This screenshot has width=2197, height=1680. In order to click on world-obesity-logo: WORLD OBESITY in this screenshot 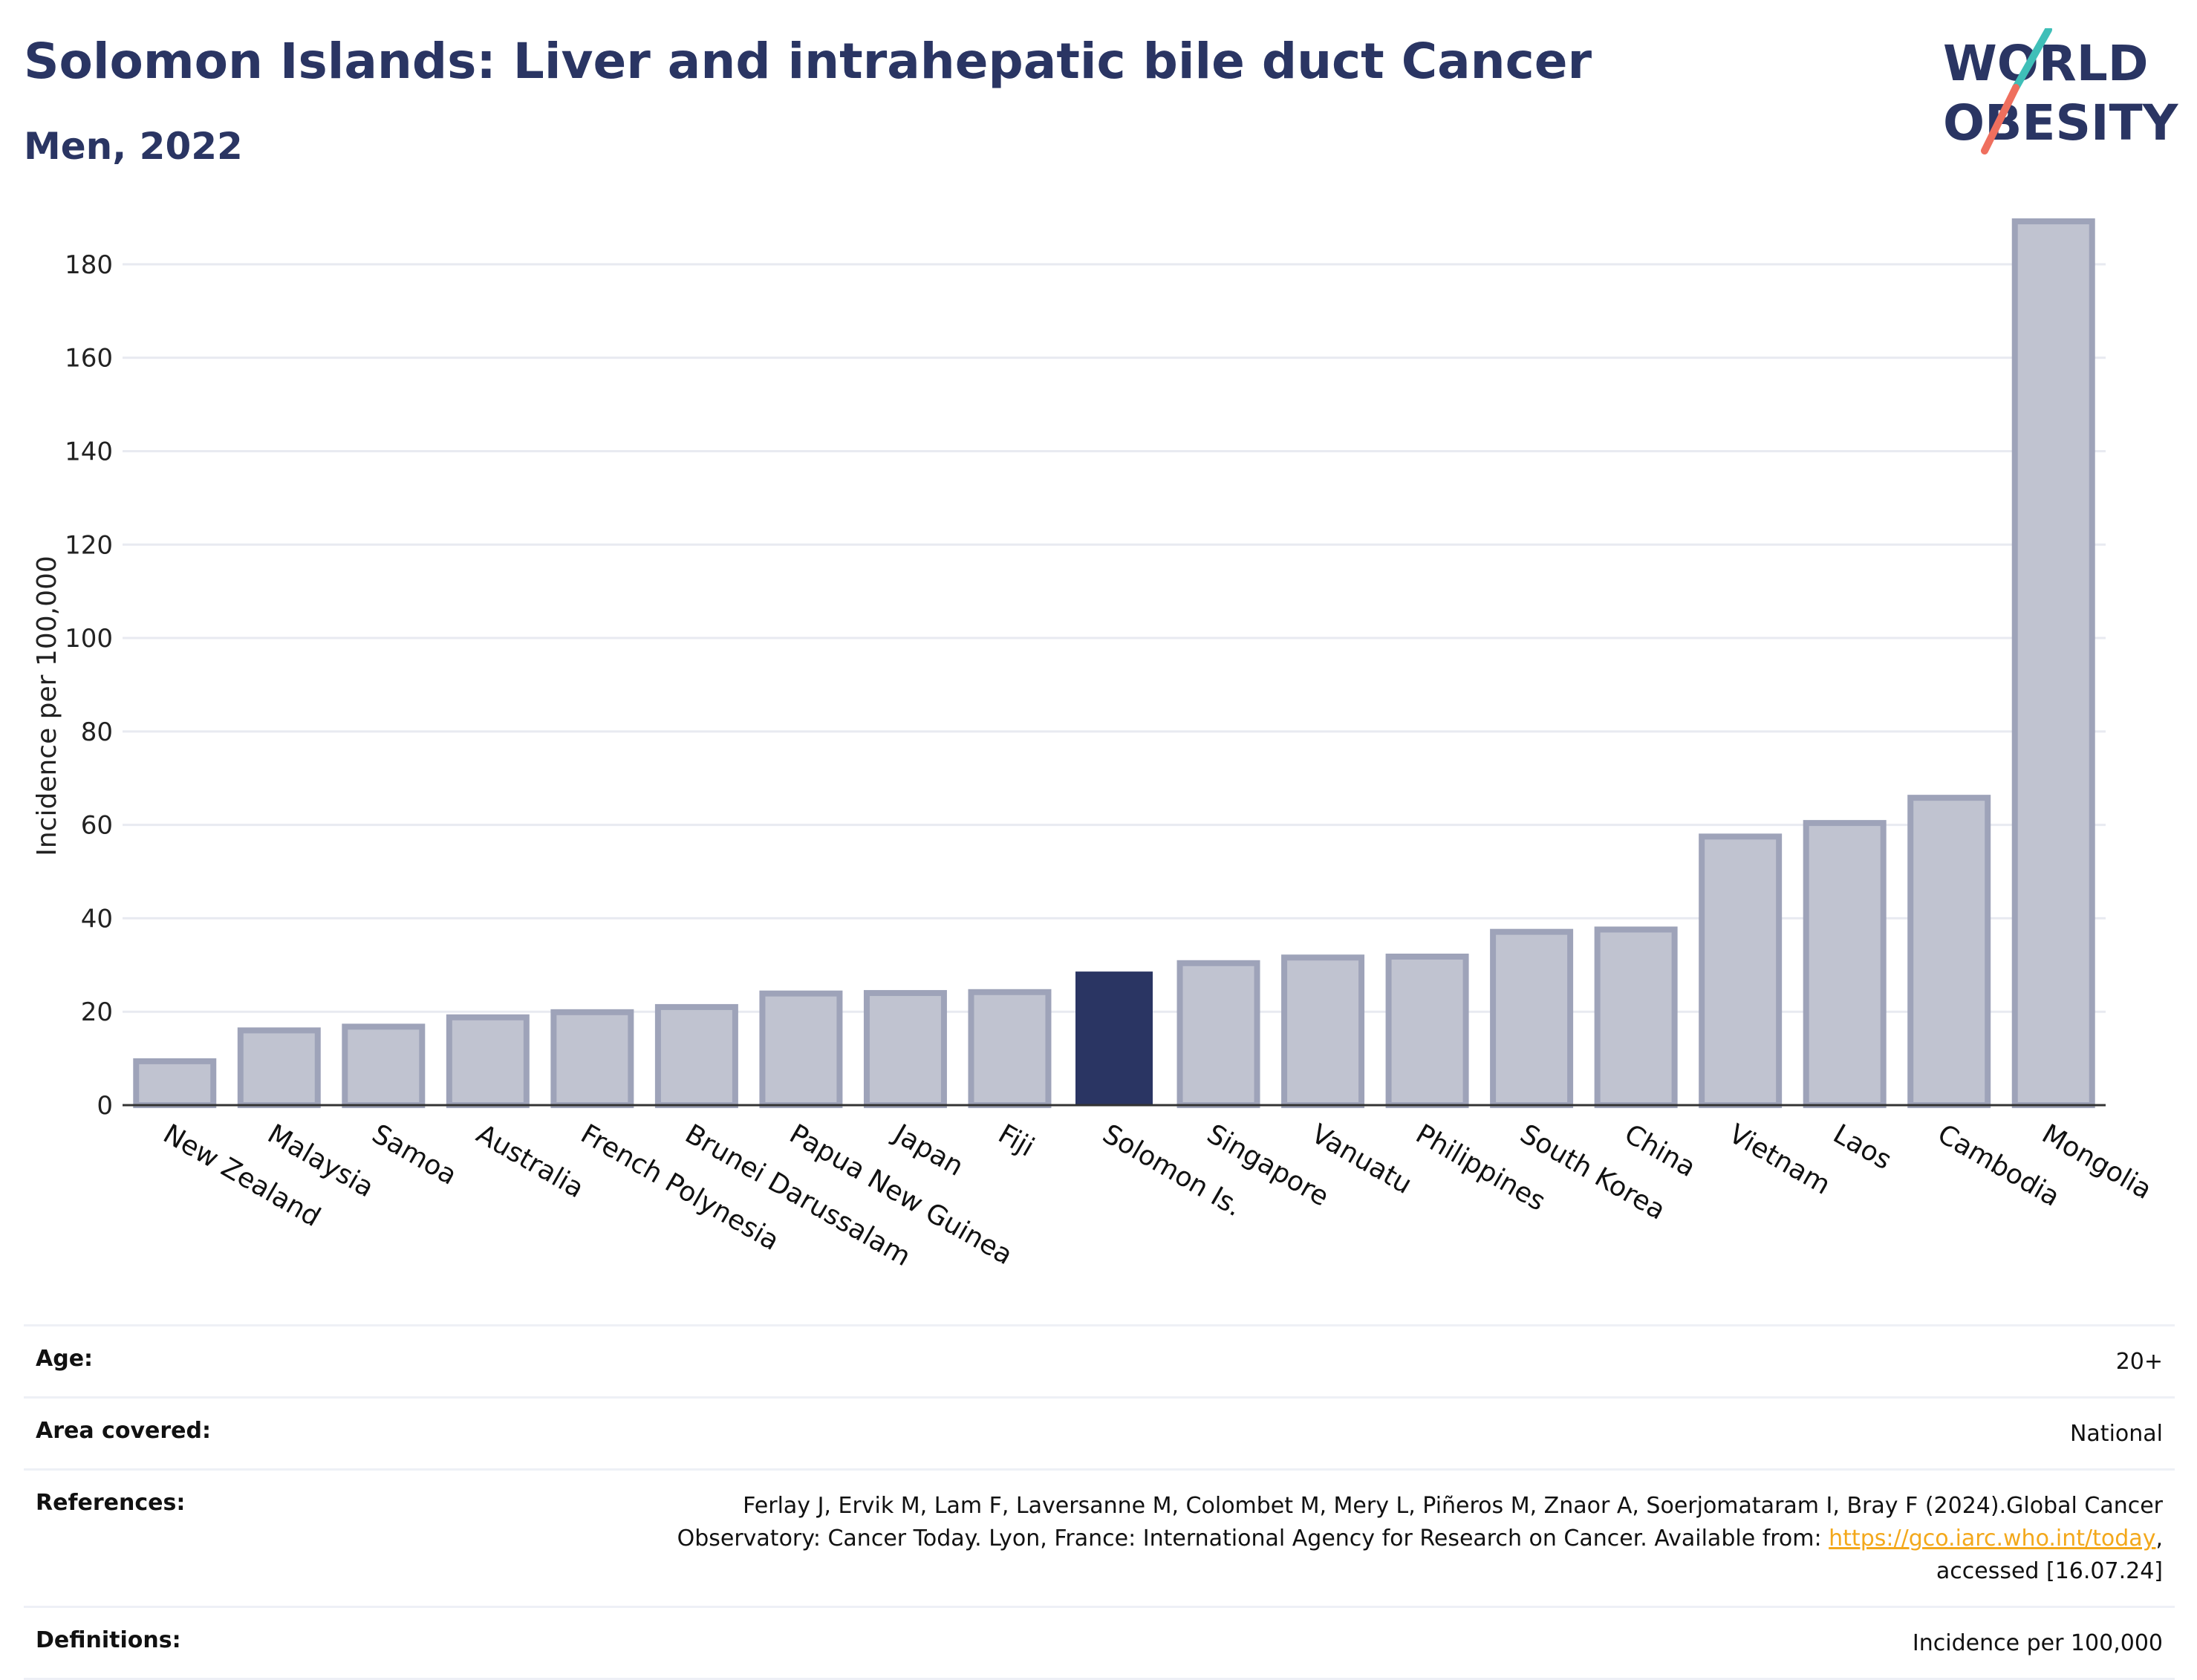, I will do `click(2061, 91)`.